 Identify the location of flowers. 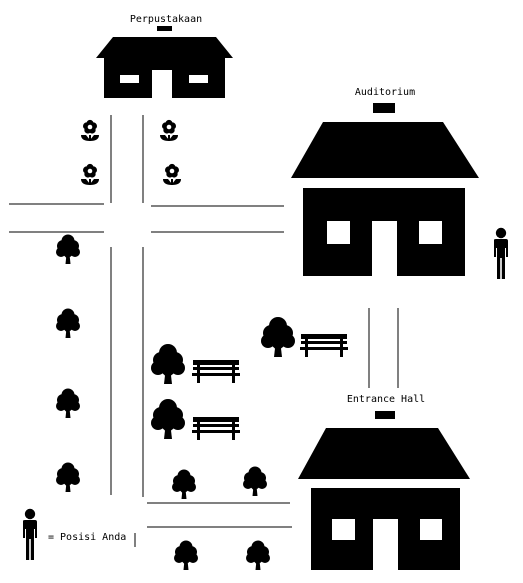
(131, 152).